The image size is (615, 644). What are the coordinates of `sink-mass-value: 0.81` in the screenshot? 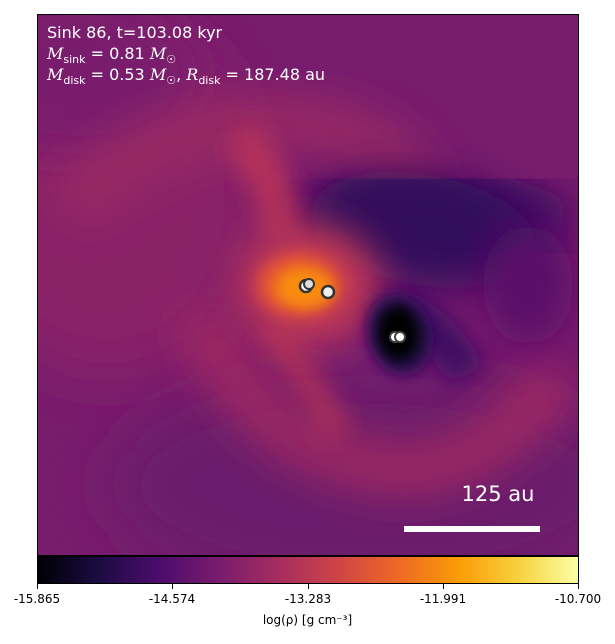 It's located at (127, 53).